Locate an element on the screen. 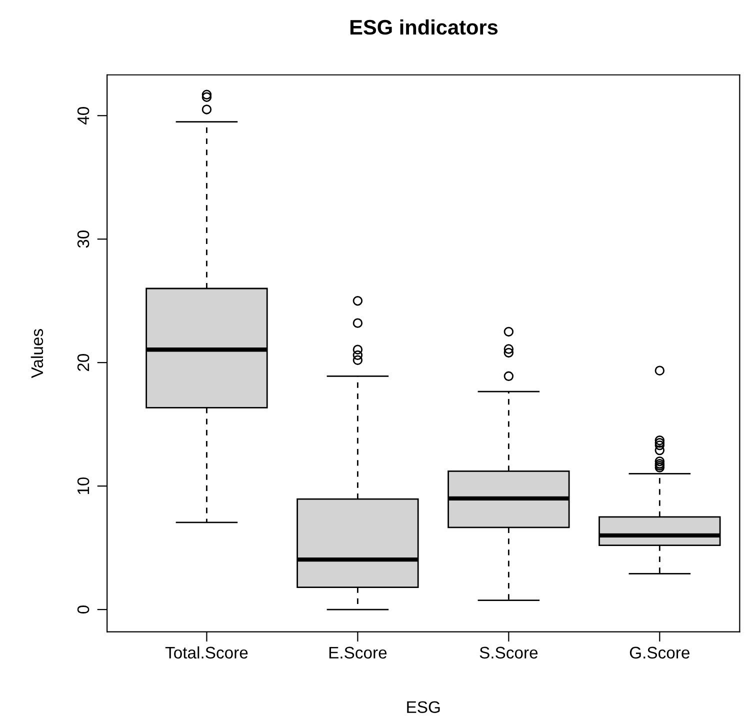  y-tick-label: 10 is located at coordinates (83, 485).